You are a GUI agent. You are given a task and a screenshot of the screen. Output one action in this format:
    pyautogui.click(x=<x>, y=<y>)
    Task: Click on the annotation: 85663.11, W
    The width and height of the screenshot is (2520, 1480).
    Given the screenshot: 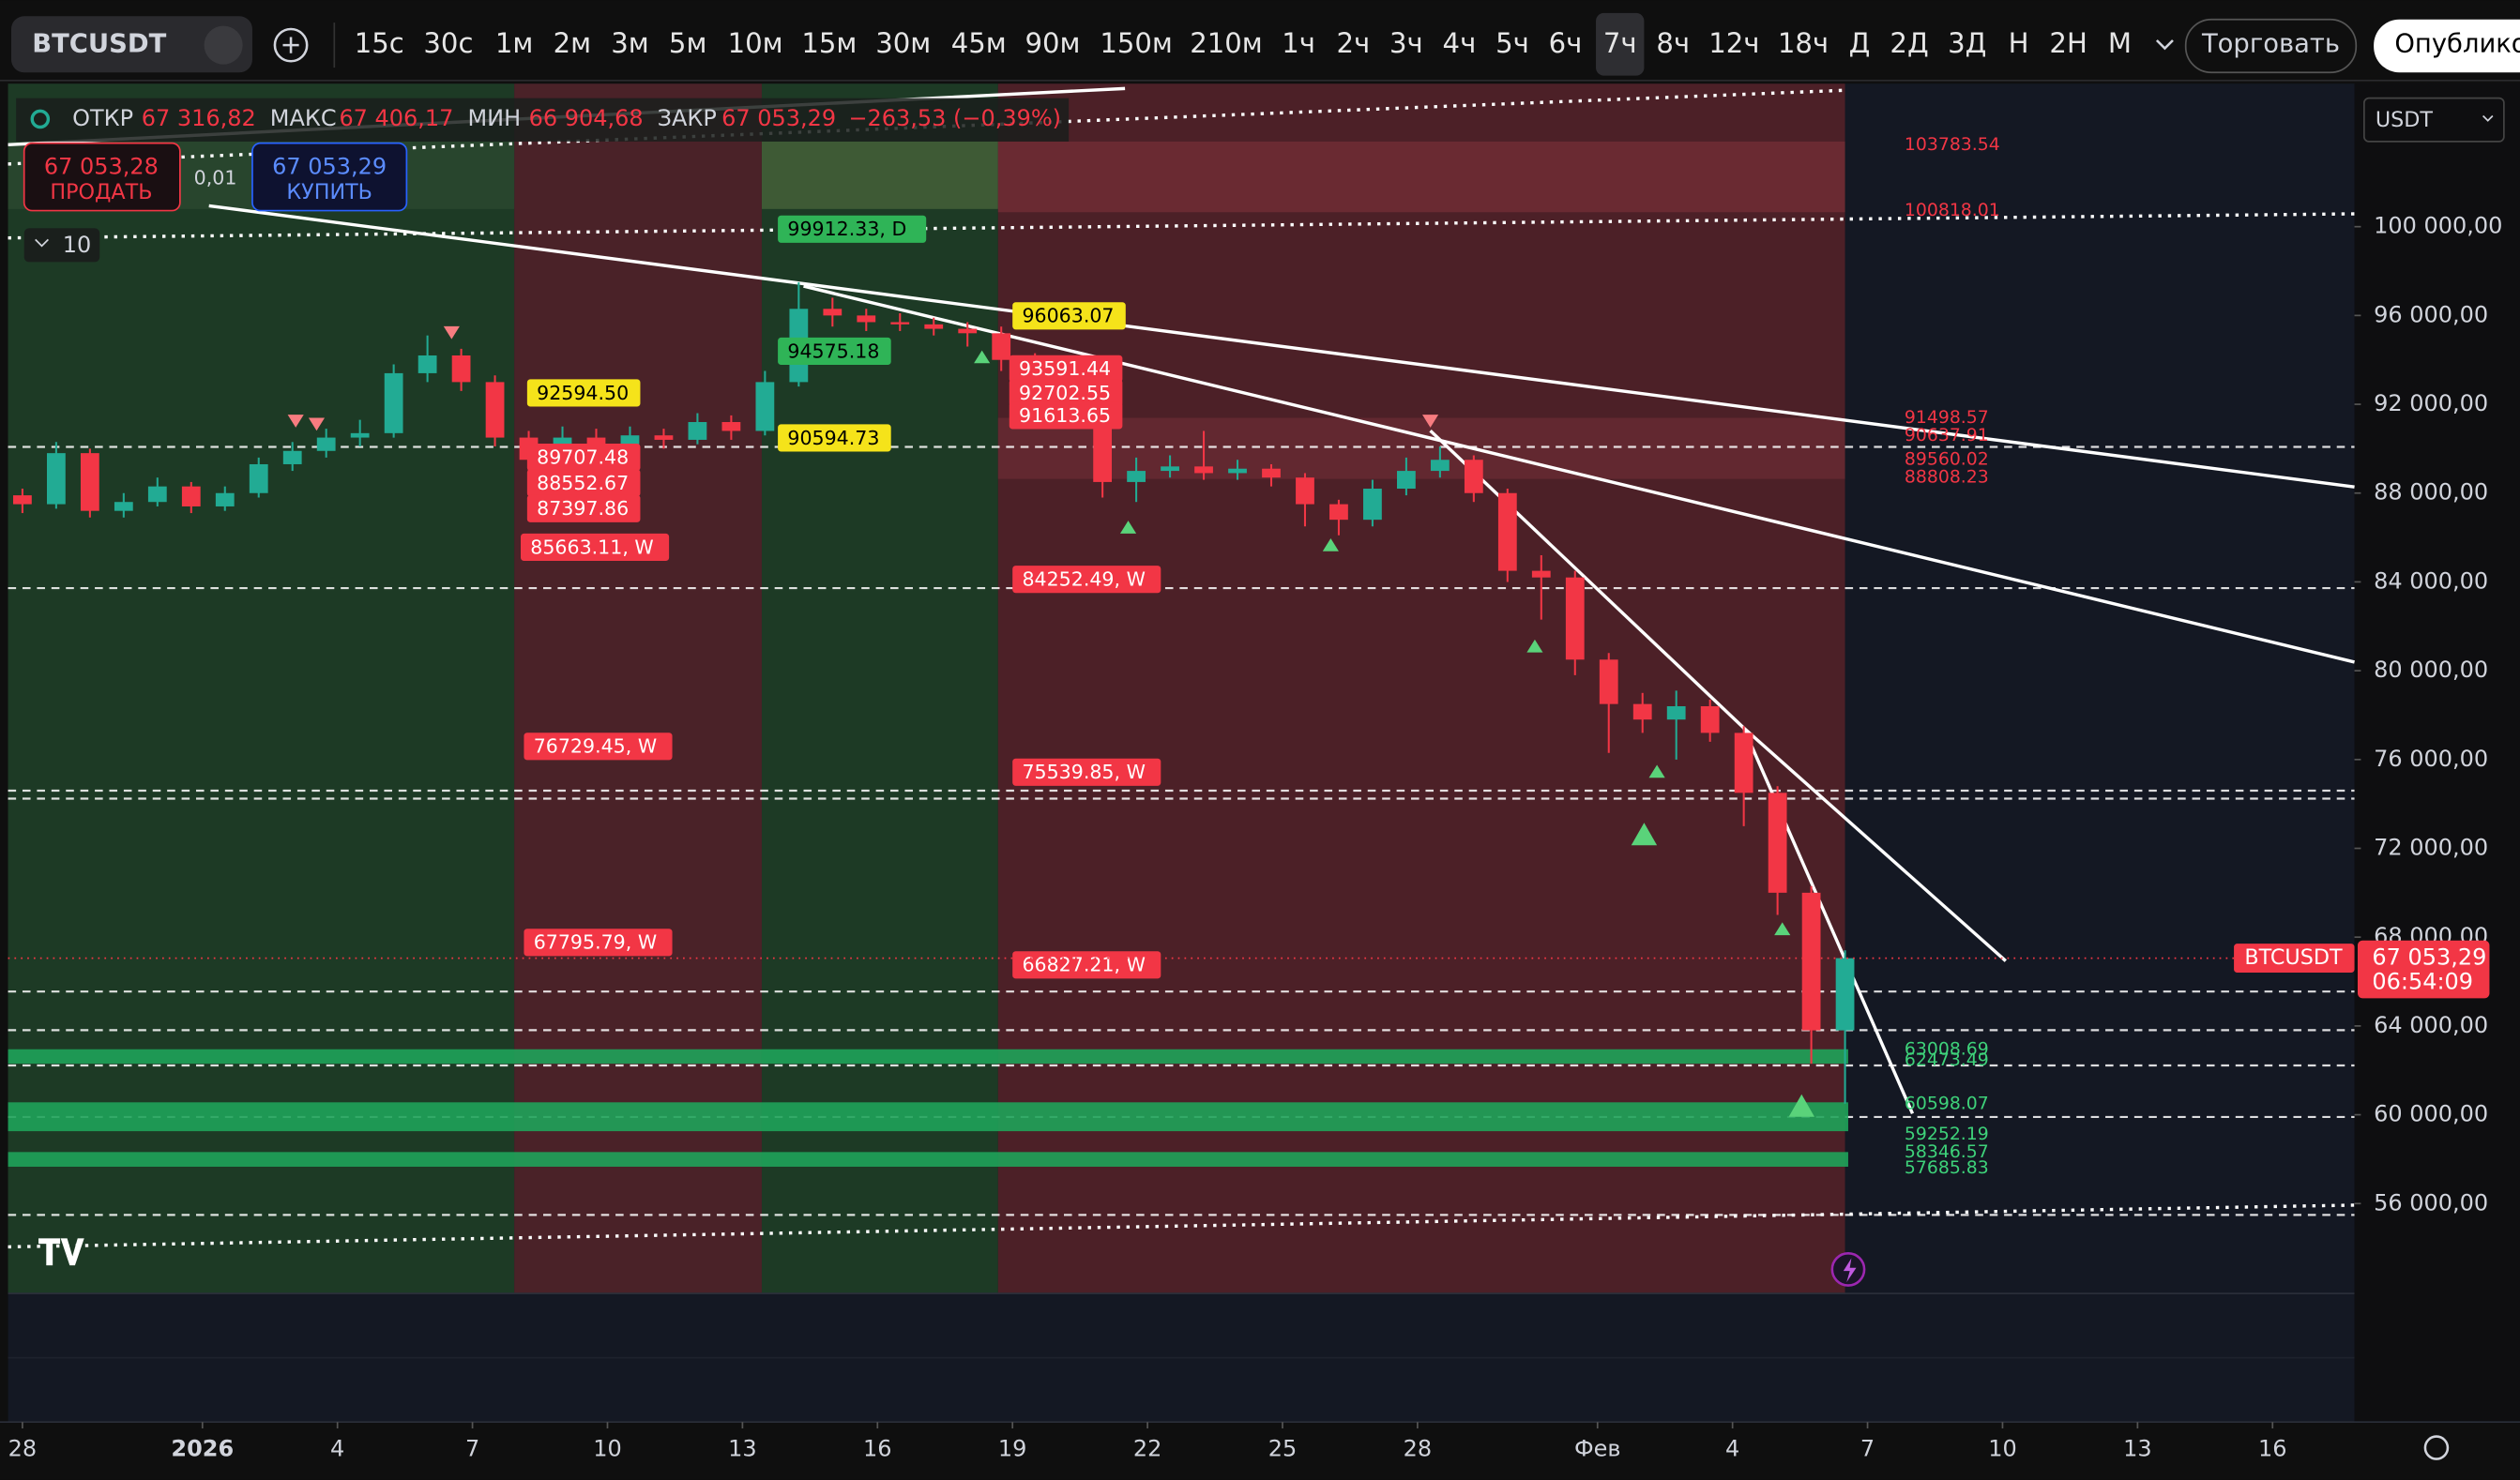 What is the action you would take?
    pyautogui.click(x=591, y=547)
    